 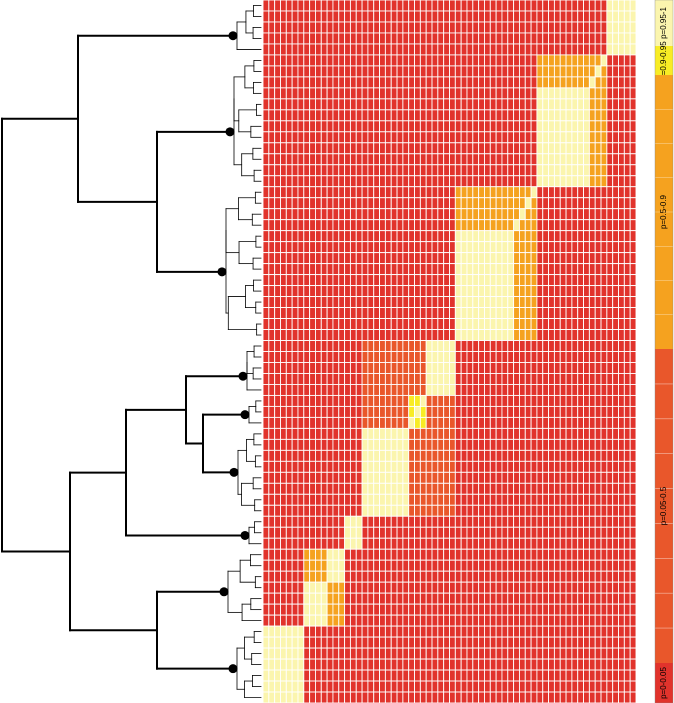 I want to click on legend-swatch, so click(x=664, y=683).